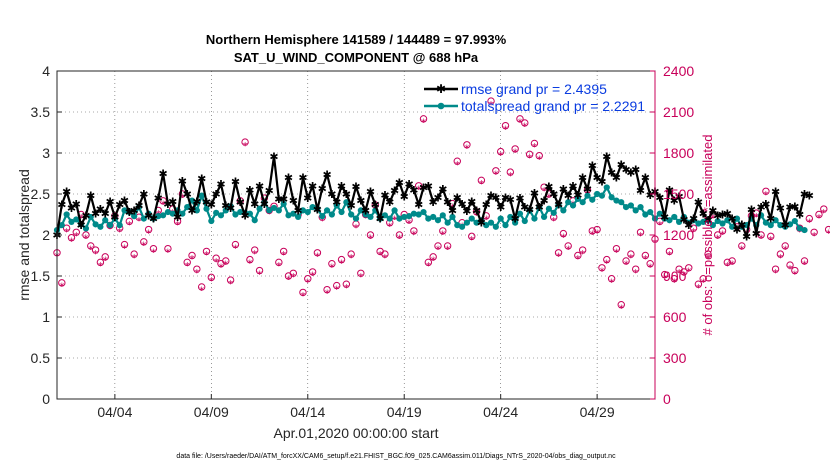  Describe the element at coordinates (441, 89) in the screenshot. I see `legend-rmse-marker: ✱` at that location.